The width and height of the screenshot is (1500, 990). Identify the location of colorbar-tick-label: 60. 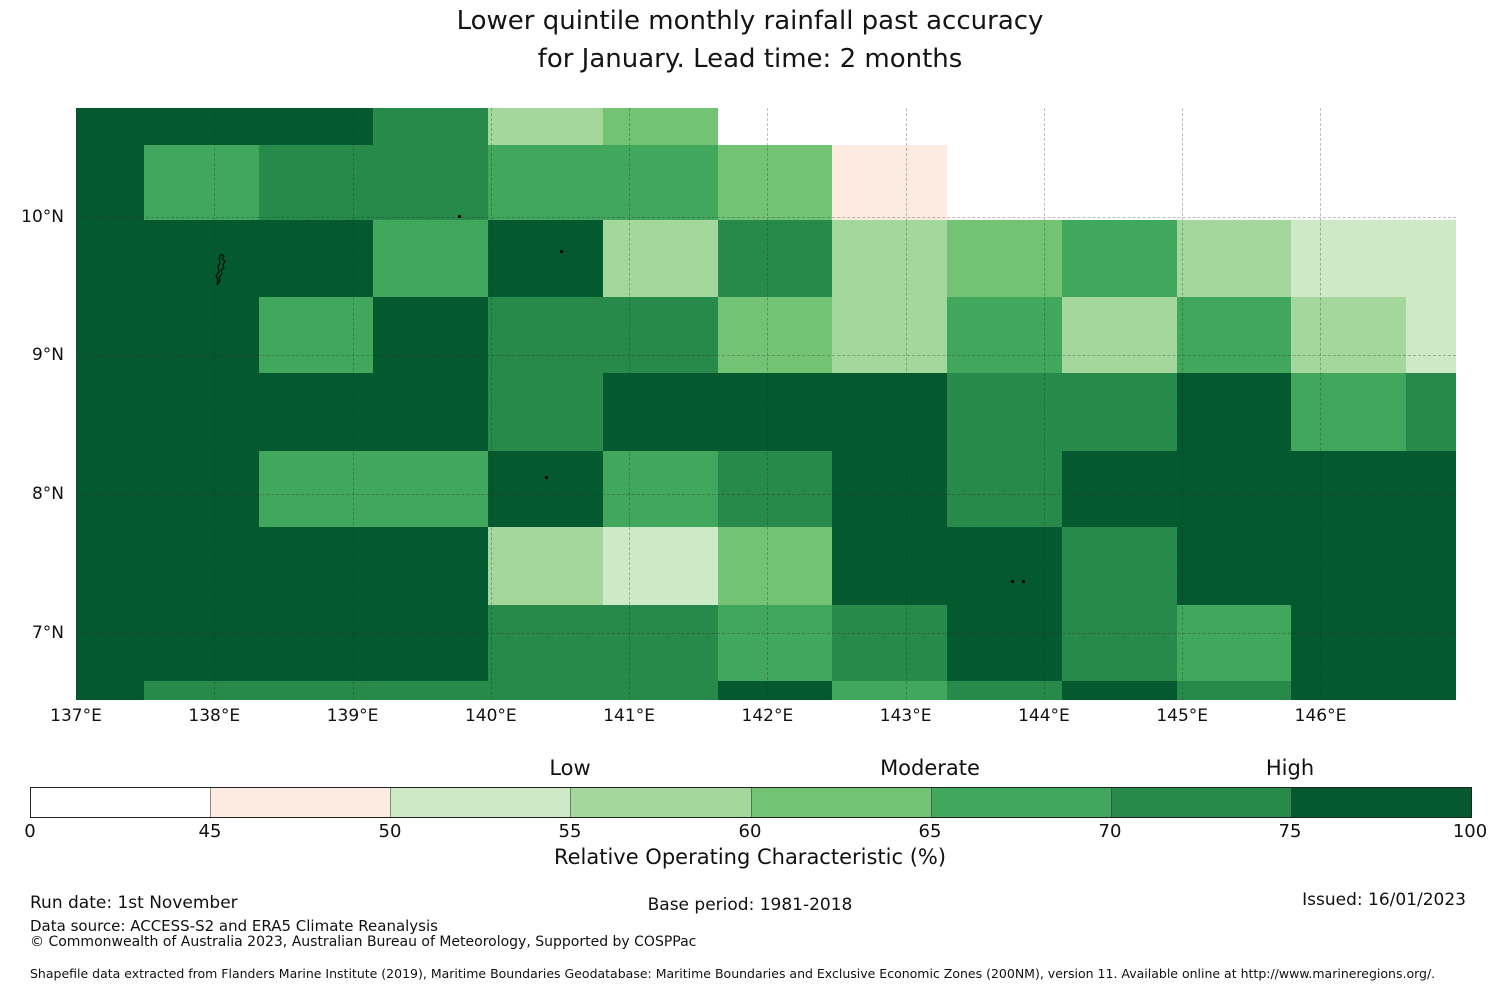
(750, 831).